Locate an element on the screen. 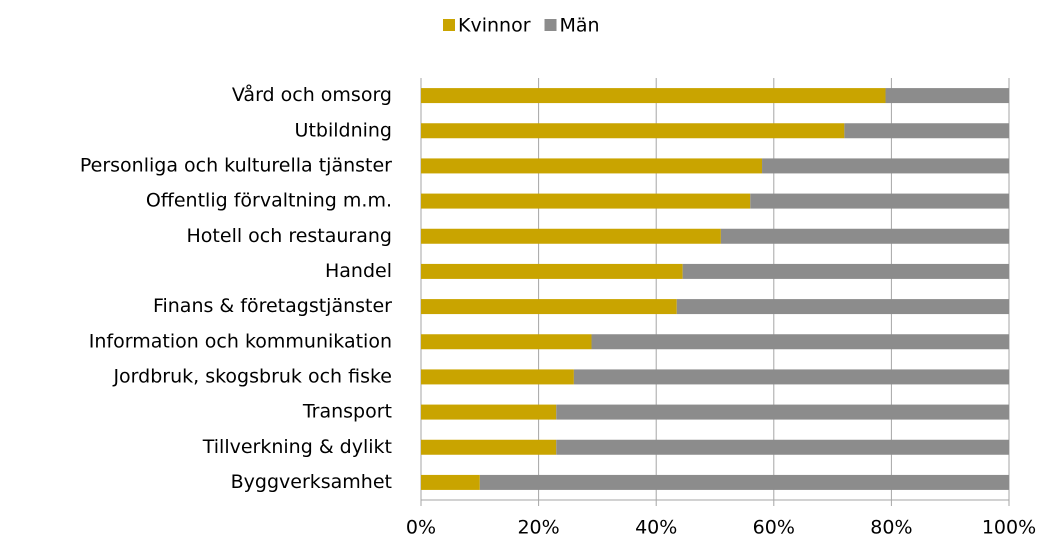 This screenshot has width=1046, height=546. y-tick-label: Byggverksamhet is located at coordinates (311, 482).